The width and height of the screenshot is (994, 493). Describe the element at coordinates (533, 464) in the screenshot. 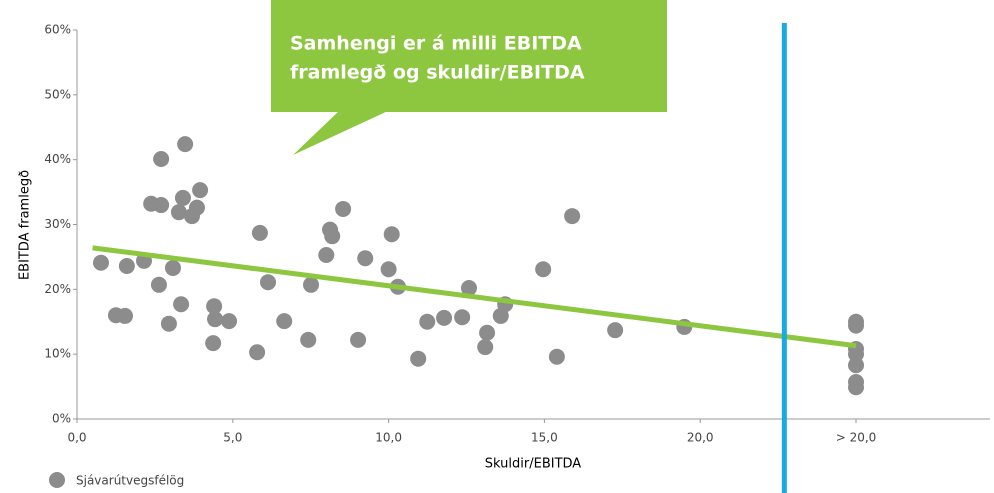

I see `x-axis-title: Skuldir/EBITDA` at that location.